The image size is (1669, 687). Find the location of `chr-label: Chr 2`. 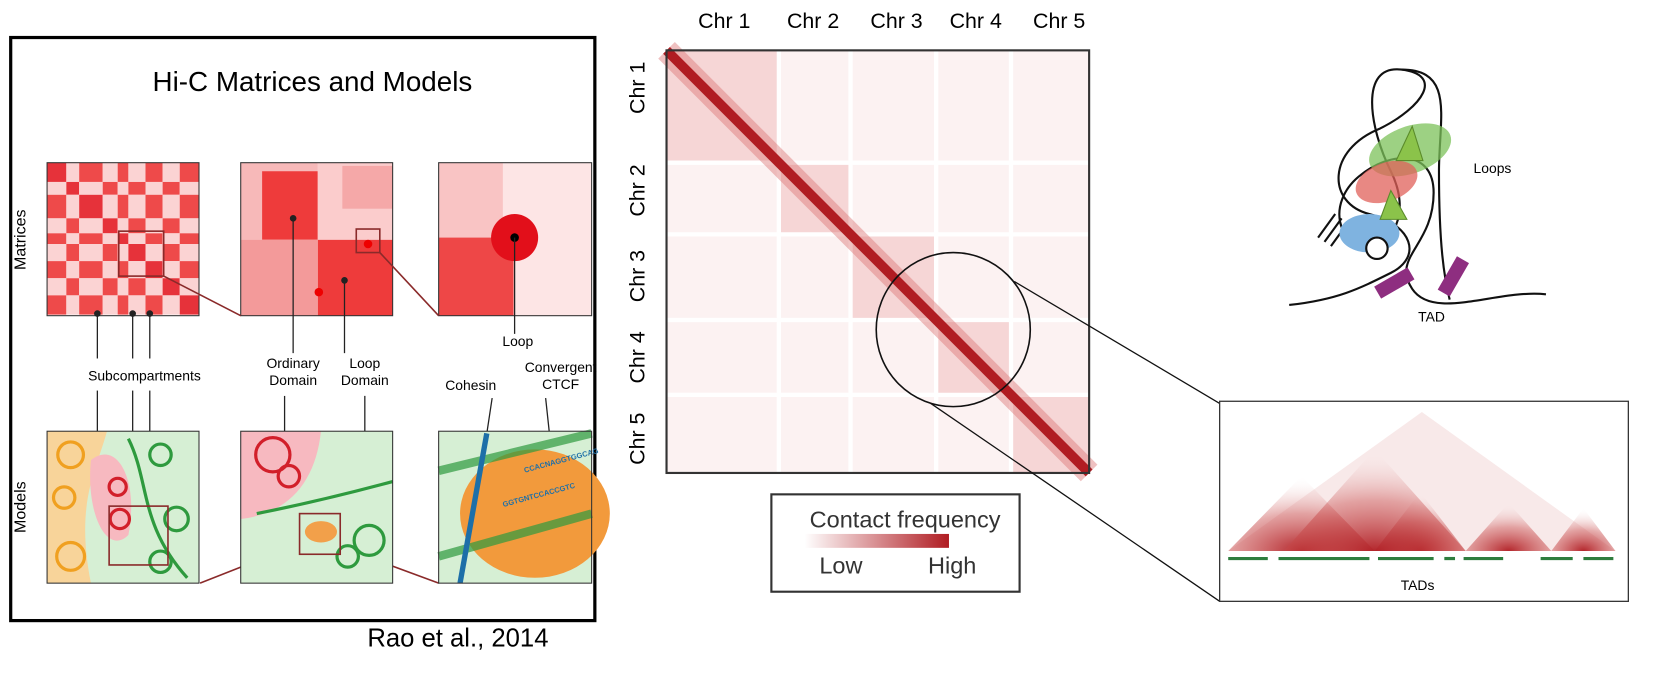

chr-label: Chr 2 is located at coordinates (637, 190).